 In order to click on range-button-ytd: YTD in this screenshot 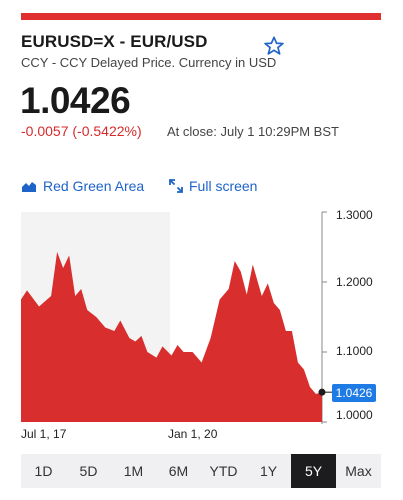, I will do `click(223, 471)`.